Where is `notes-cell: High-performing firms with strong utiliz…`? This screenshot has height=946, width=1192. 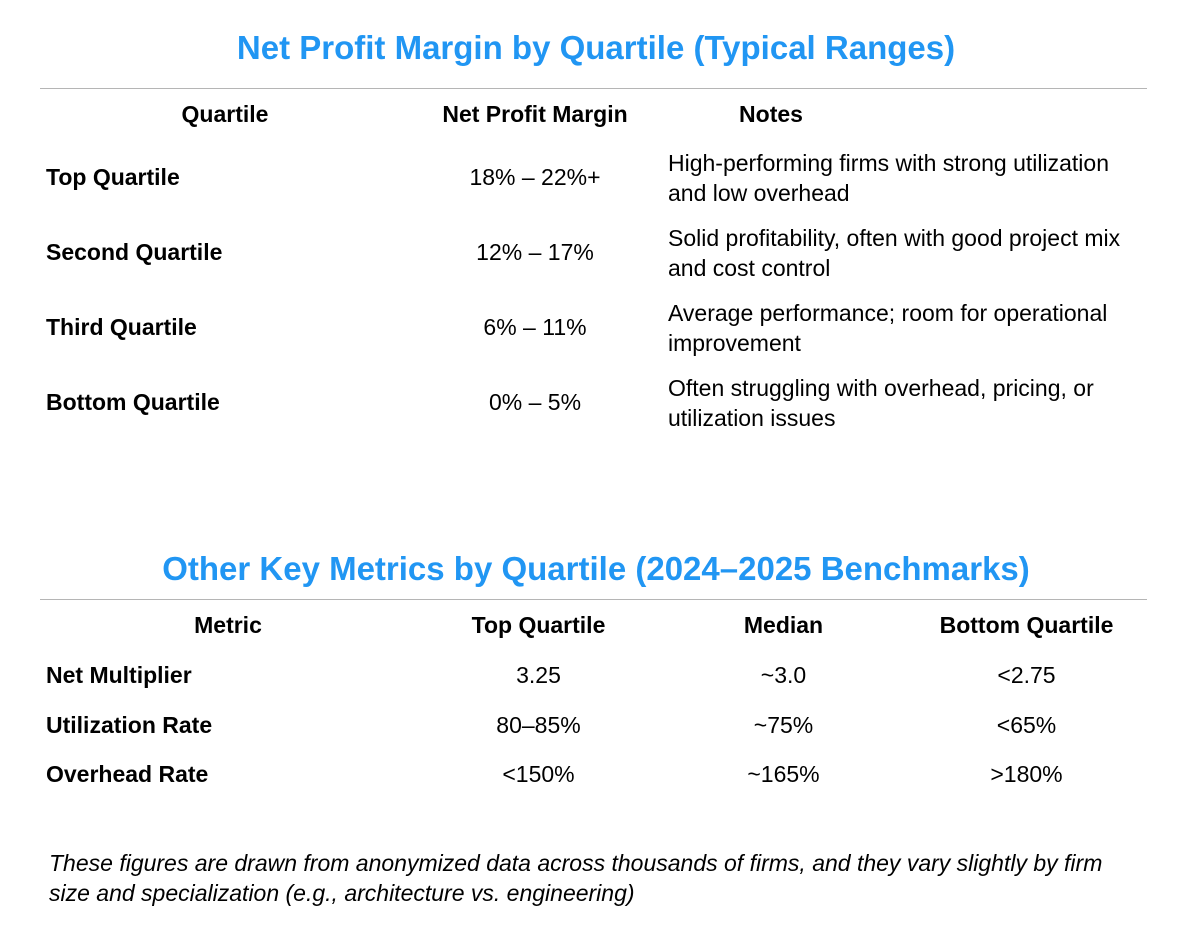
notes-cell: High-performing firms with strong utiliz… is located at coordinates (888, 177).